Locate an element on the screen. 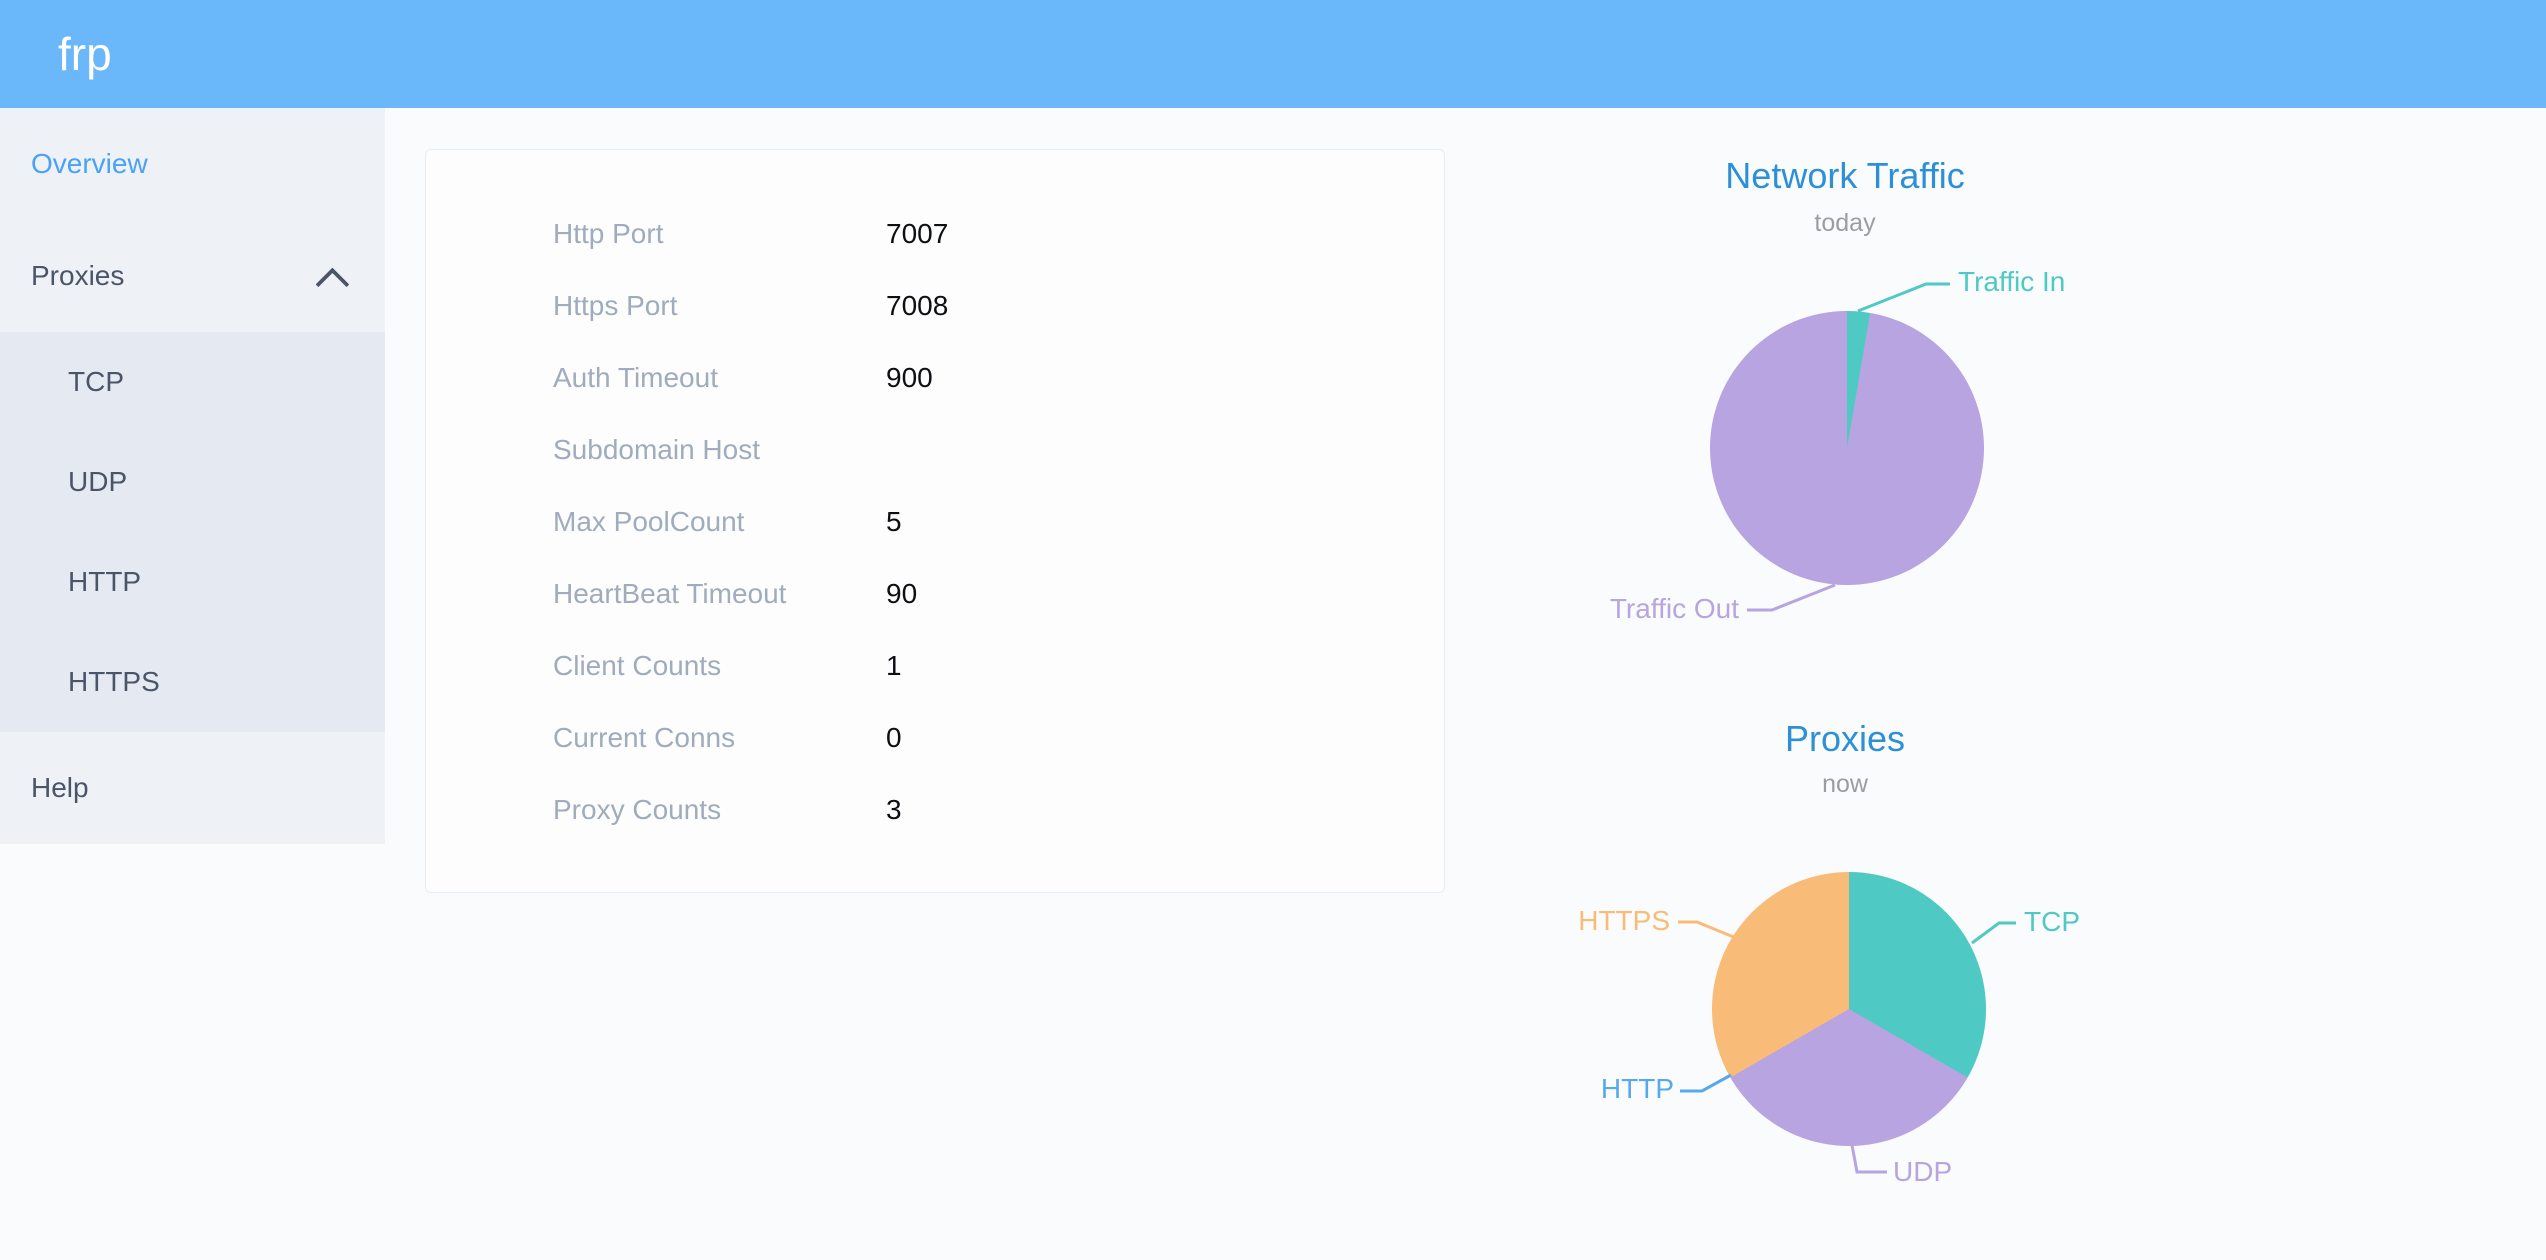 Image resolution: width=2546 pixels, height=1260 pixels. http-leader-line is located at coordinates (1706, 1083).